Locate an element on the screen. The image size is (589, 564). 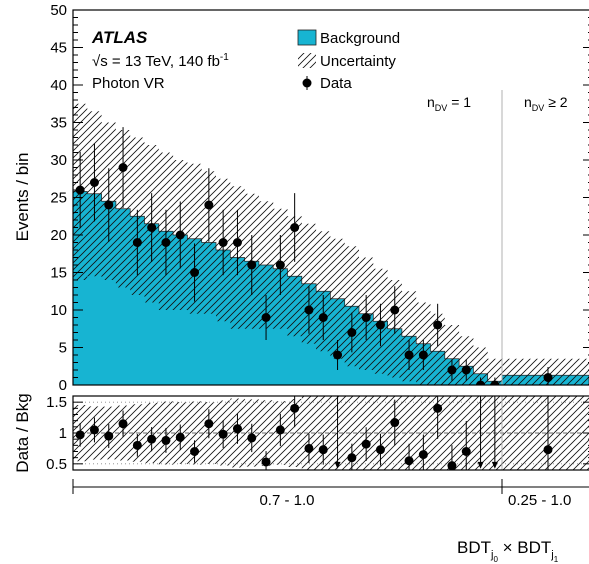
y-tick-label: 25 is located at coordinates (58, 198).